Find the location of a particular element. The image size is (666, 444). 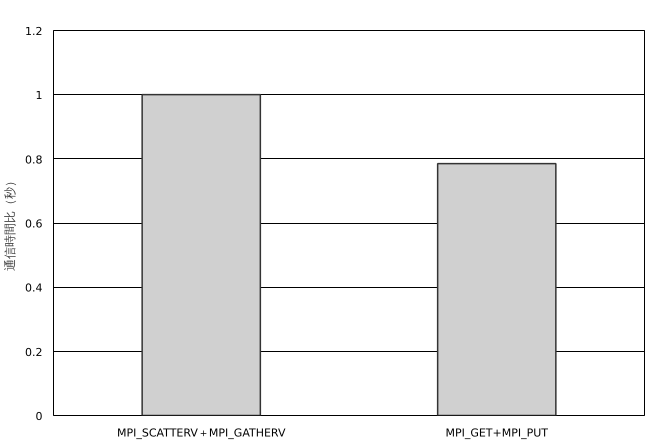

y-tick-label: 1.2 is located at coordinates (34, 31).